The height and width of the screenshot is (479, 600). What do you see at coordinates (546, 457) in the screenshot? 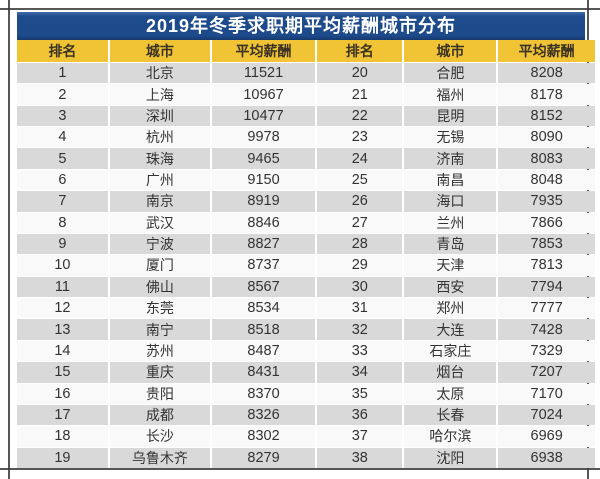
I see `salary-cell: 6938` at bounding box center [546, 457].